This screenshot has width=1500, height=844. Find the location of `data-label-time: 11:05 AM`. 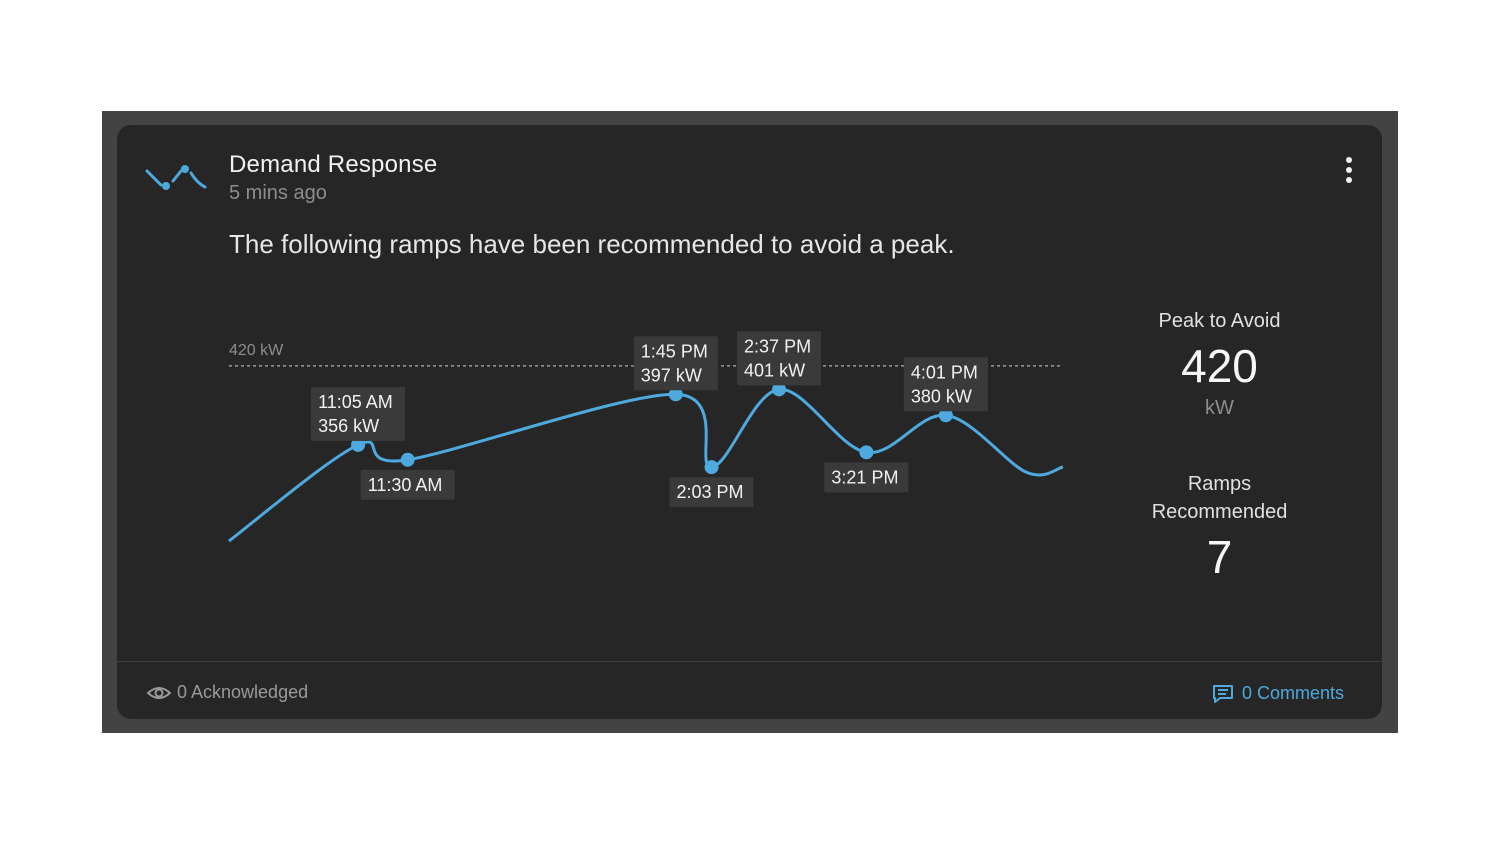

data-label-time: 11:05 AM is located at coordinates (355, 402).